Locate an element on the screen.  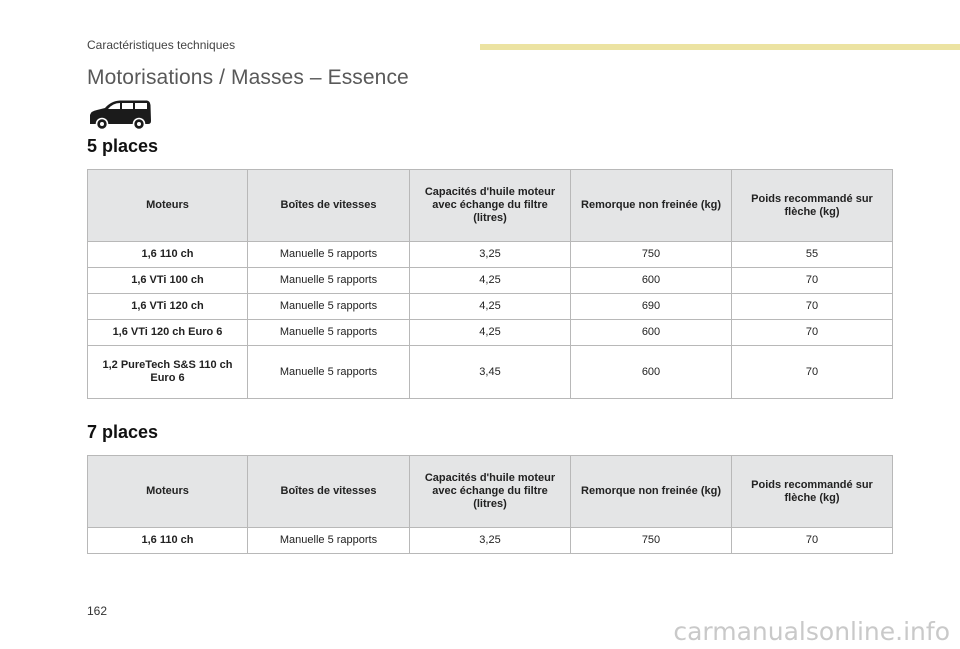
oil-capacity-cell: 3,45 is located at coordinates (490, 372).